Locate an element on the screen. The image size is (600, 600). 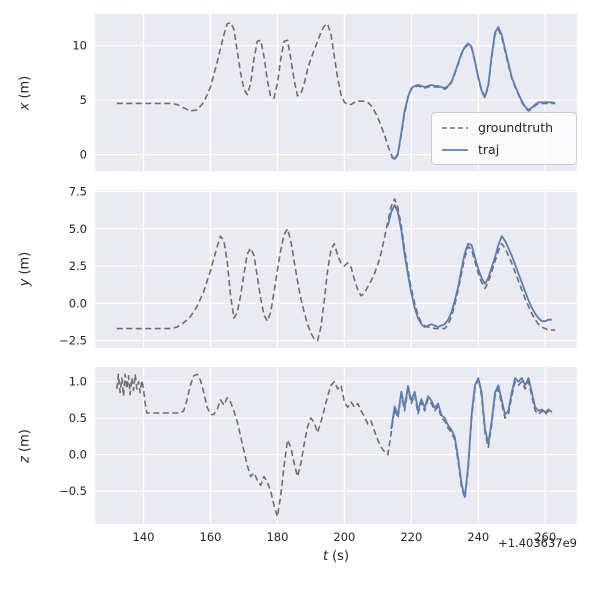
svg-text: −0.5 is located at coordinates (73, 491).